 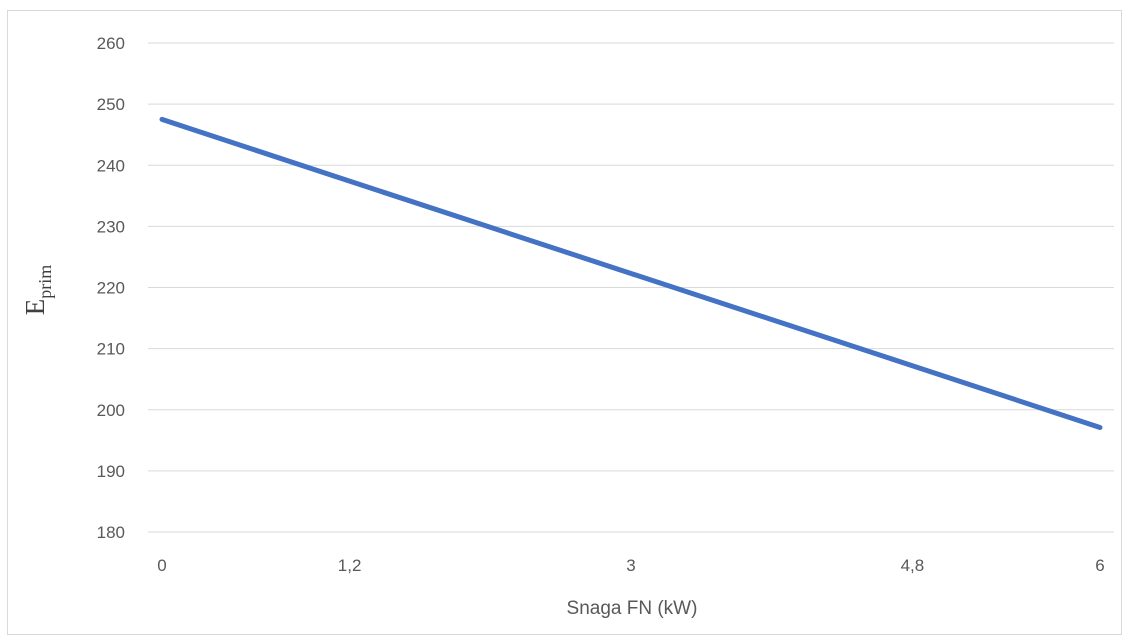 What do you see at coordinates (35, 307) in the screenshot?
I see `y-axis-title-main: E` at bounding box center [35, 307].